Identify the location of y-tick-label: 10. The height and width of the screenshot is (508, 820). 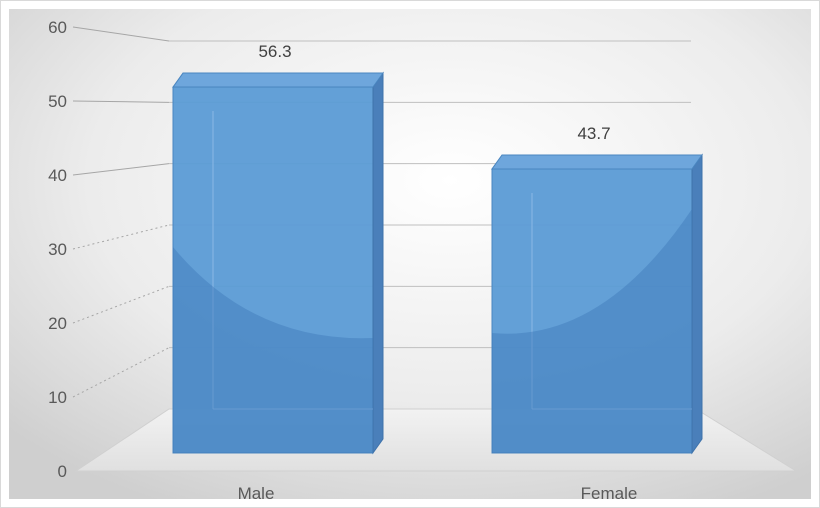
(57, 397).